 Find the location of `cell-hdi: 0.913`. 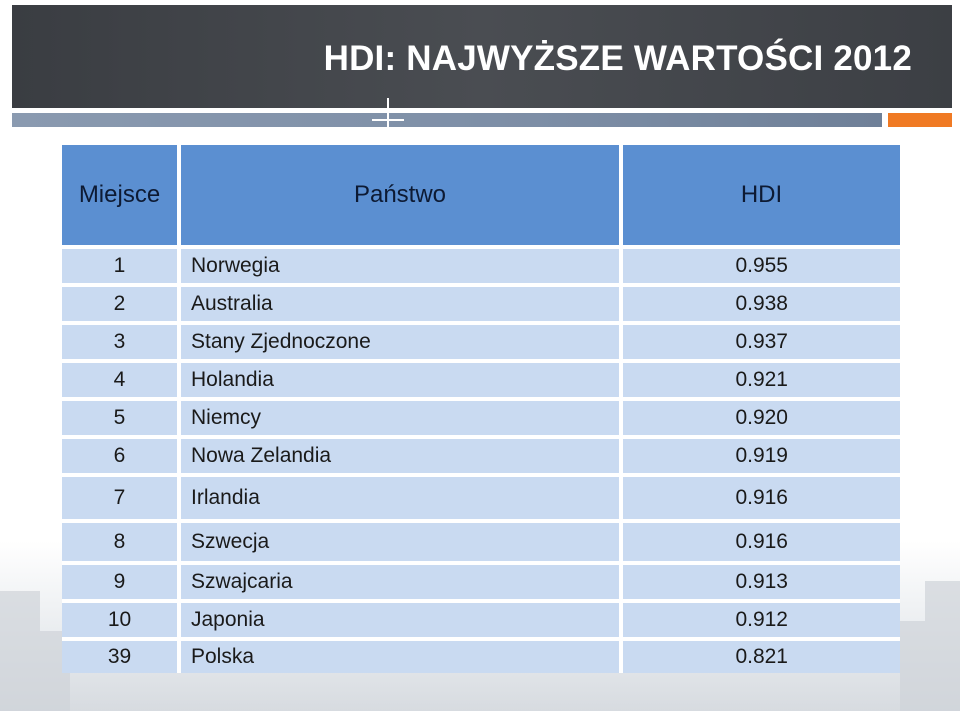

cell-hdi: 0.913 is located at coordinates (760, 581).